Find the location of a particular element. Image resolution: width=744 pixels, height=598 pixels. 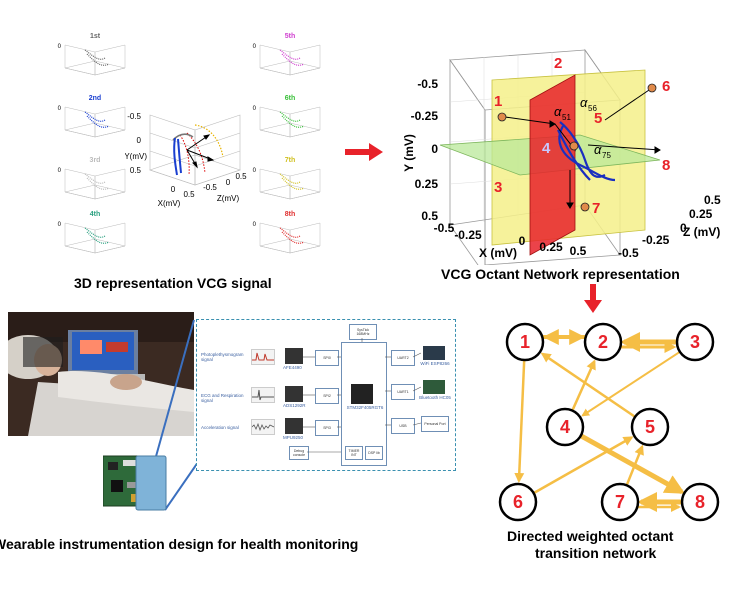

oct-x-tick-3: 0.25 is located at coordinates (551, 247).